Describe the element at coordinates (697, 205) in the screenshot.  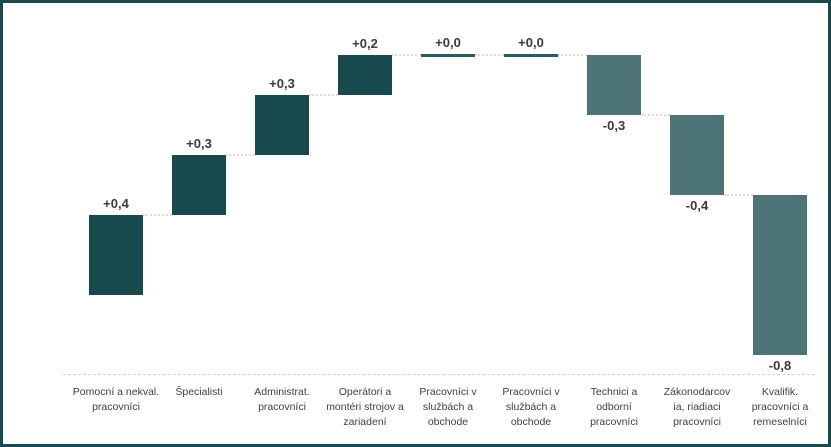
I see `bar-value-label: -0,4` at that location.